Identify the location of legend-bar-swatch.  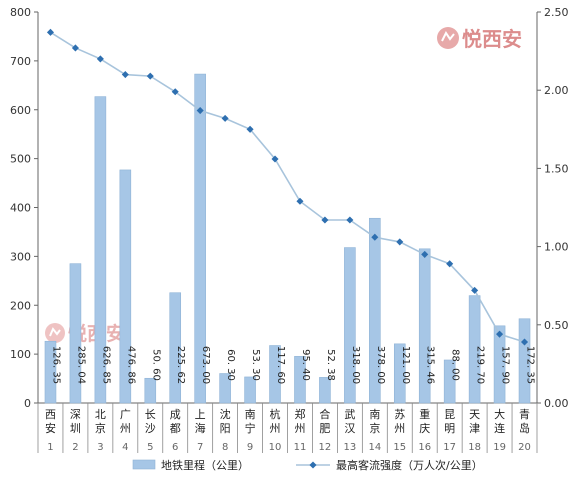
(144, 464).